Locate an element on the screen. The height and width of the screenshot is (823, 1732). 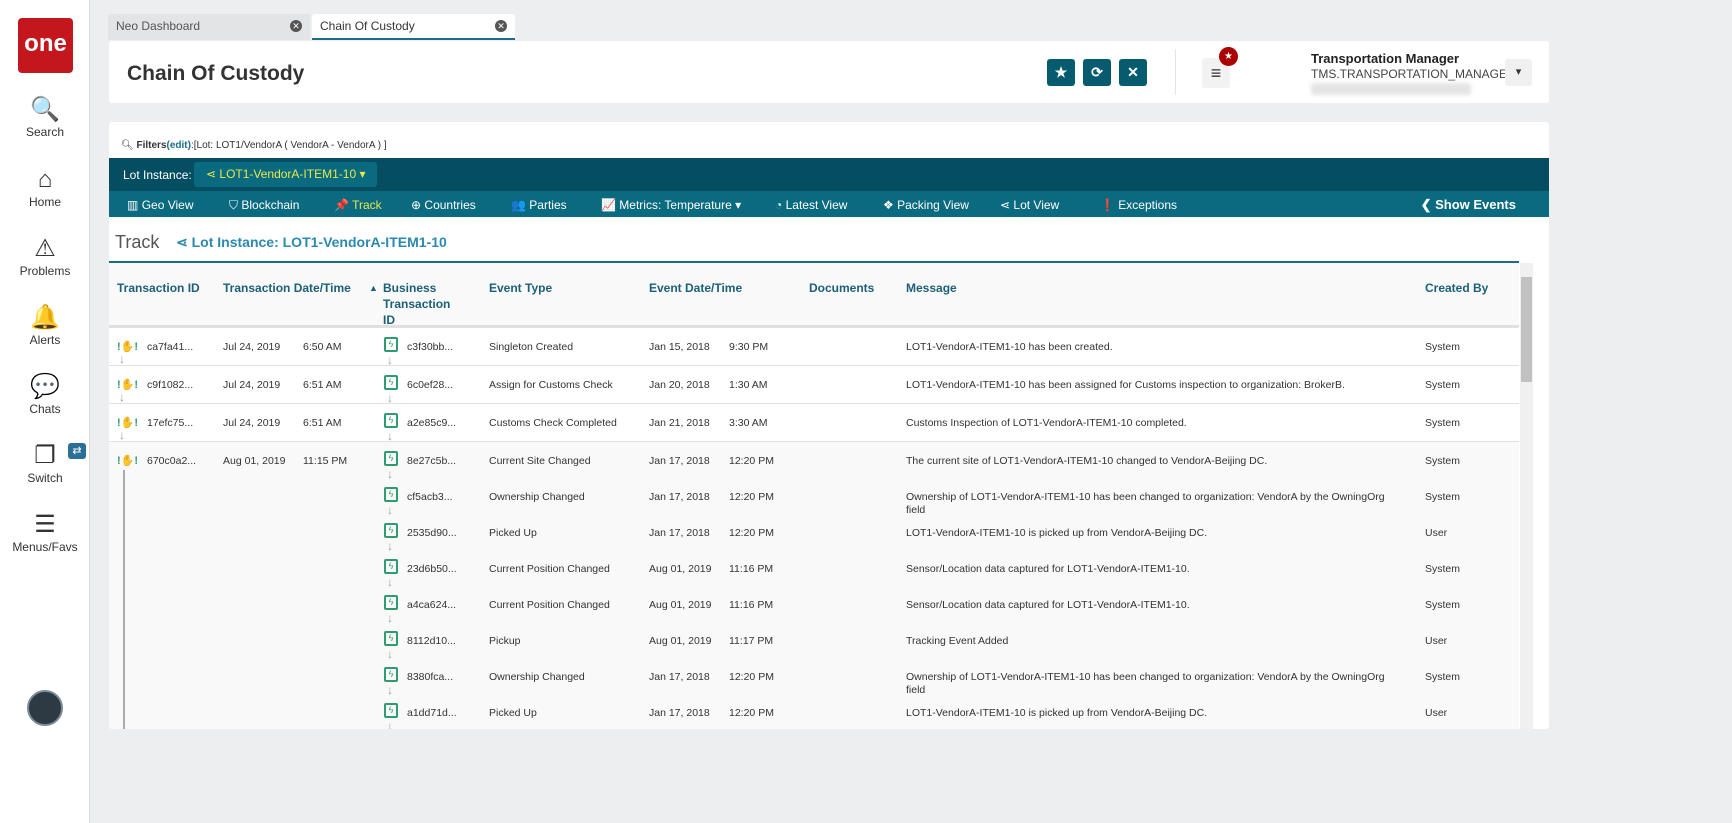
avatar is located at coordinates (45, 708).